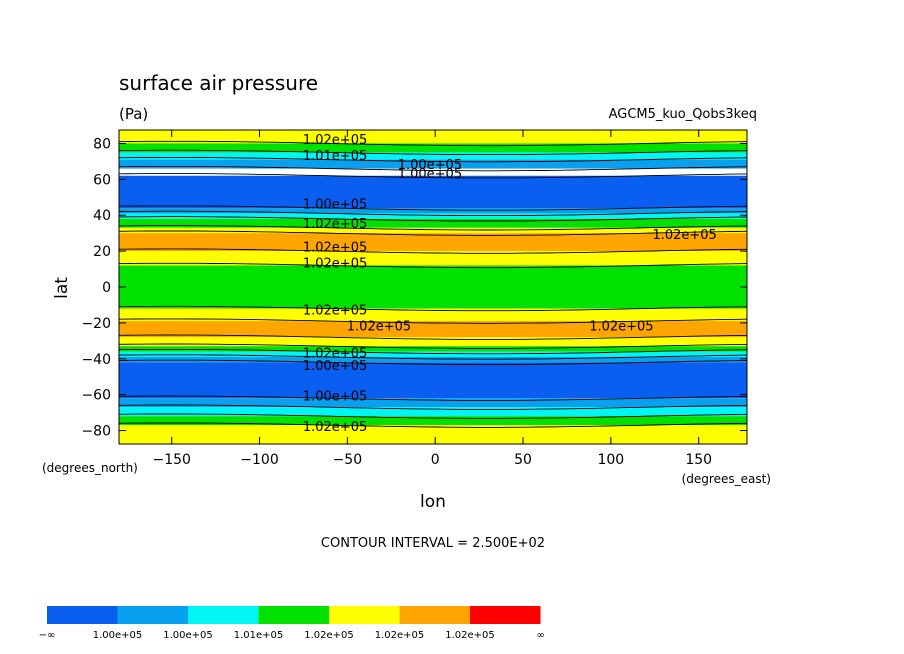 The image size is (904, 654). Describe the element at coordinates (106, 288) in the screenshot. I see `y-tick-label: 0` at that location.